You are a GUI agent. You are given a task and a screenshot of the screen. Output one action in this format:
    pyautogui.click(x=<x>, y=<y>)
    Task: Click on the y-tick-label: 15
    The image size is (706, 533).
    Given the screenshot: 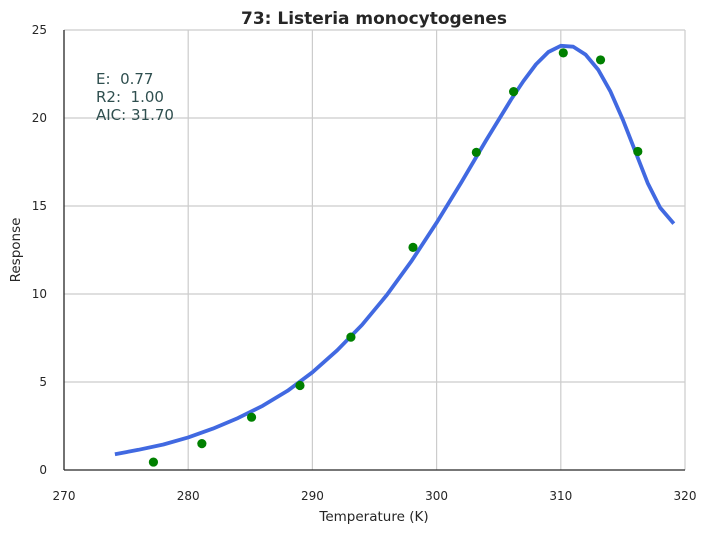 What is the action you would take?
    pyautogui.click(x=39, y=206)
    